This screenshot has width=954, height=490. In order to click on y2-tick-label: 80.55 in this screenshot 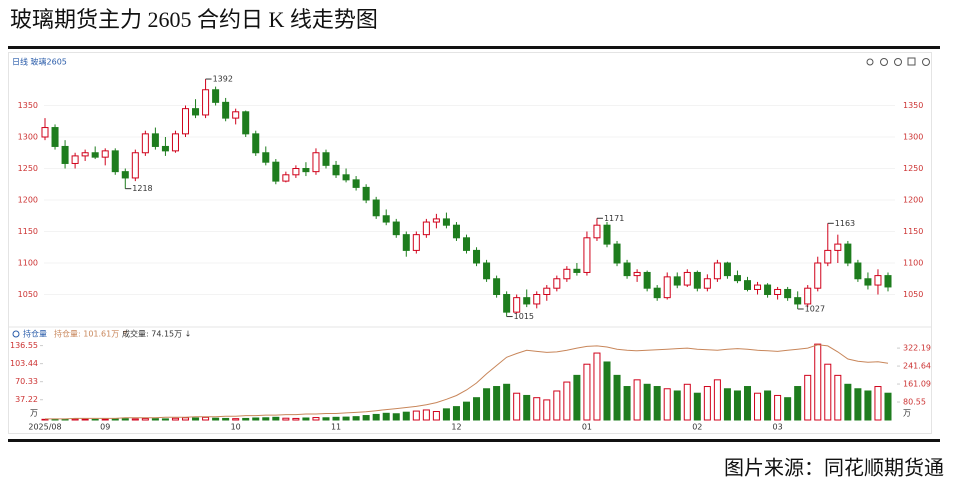, I will do `click(914, 402)`.